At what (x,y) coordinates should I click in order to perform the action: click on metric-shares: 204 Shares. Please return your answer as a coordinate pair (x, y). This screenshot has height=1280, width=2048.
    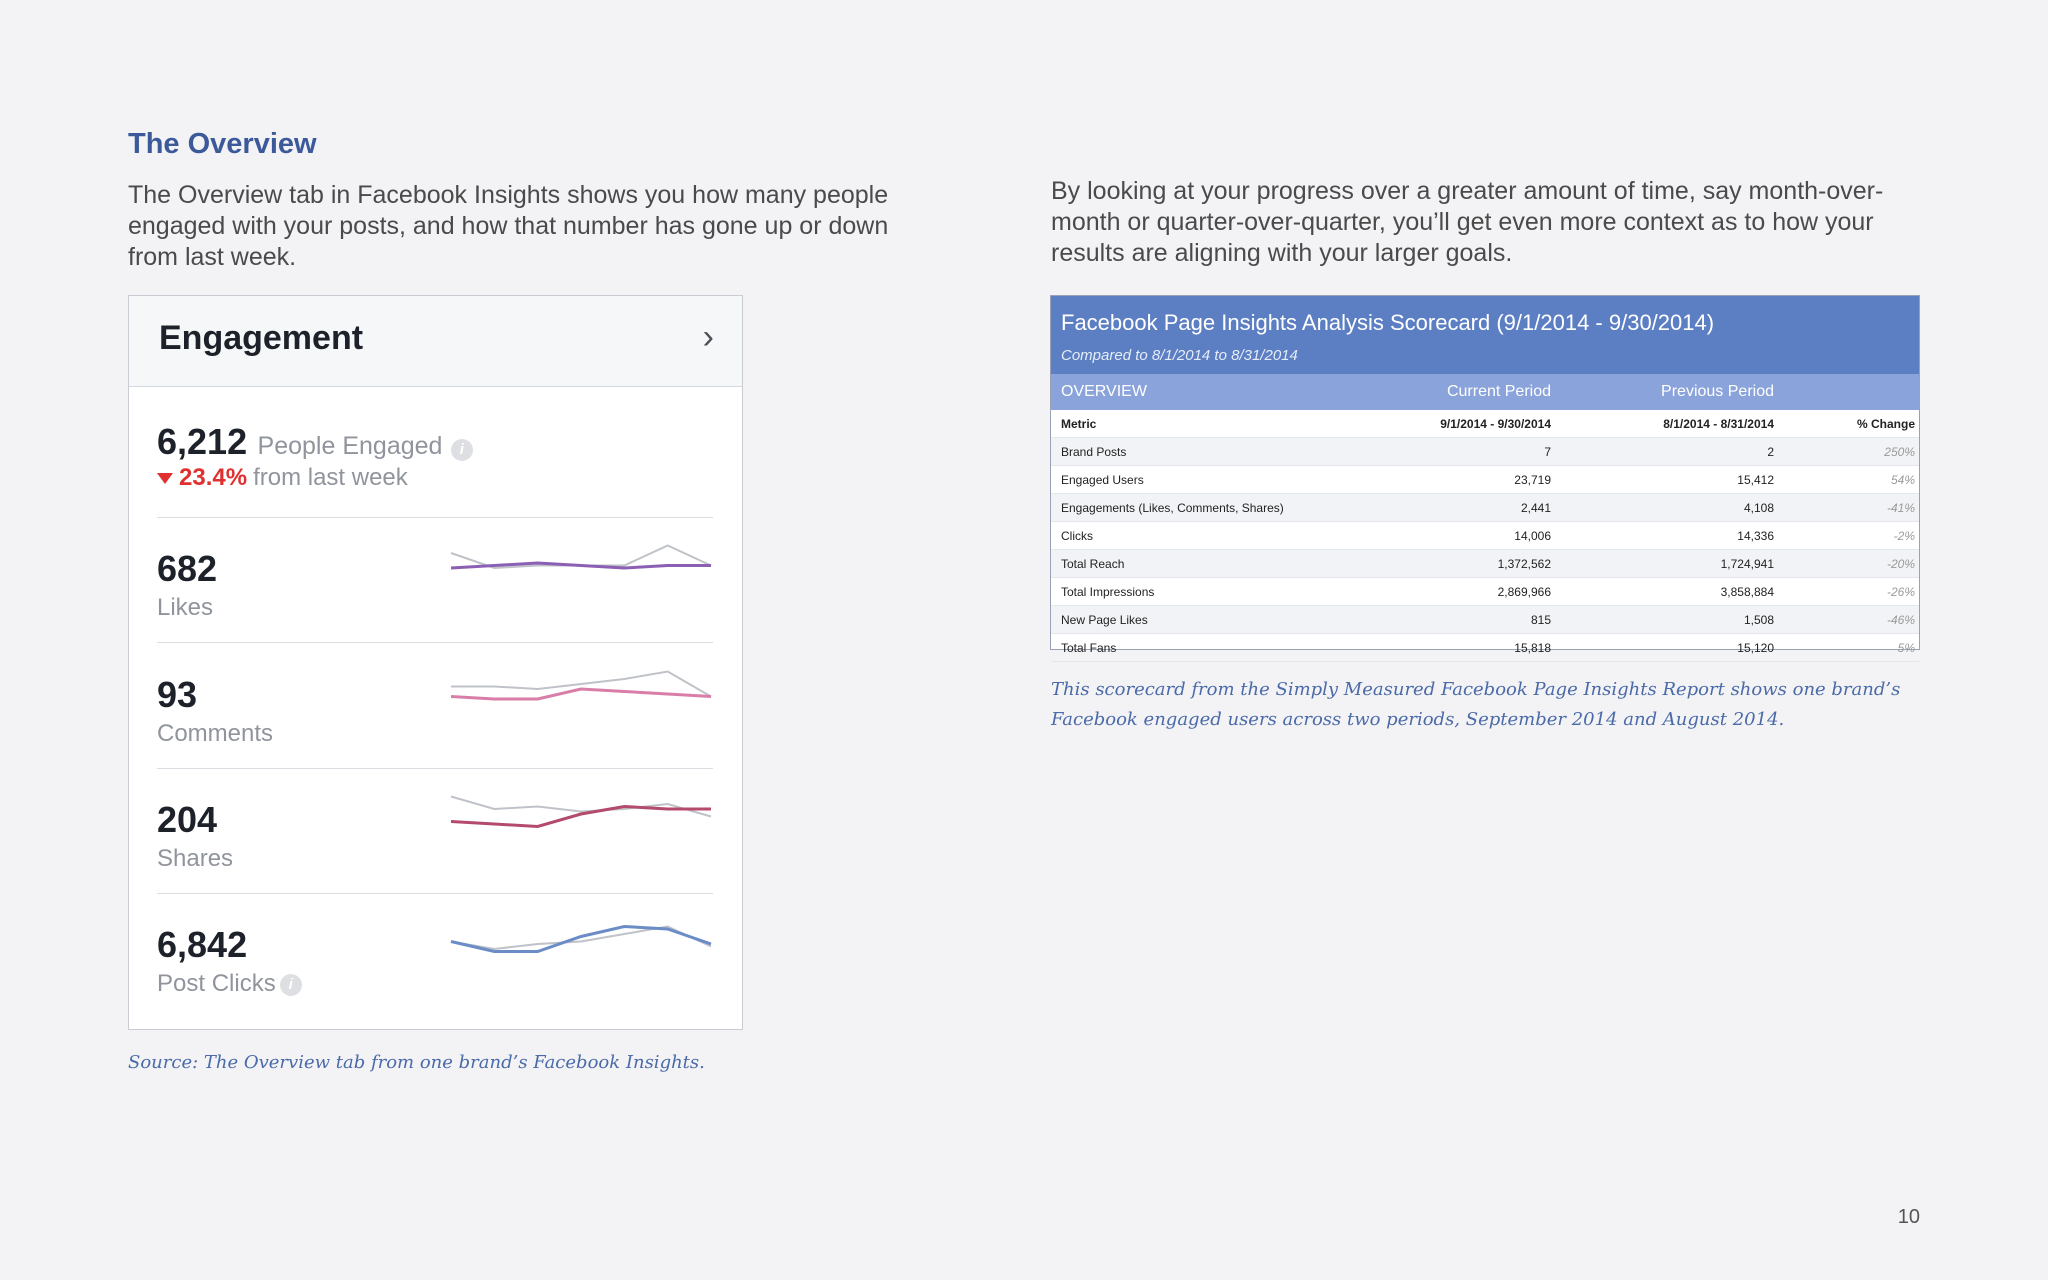
    Looking at the image, I should click on (195, 836).